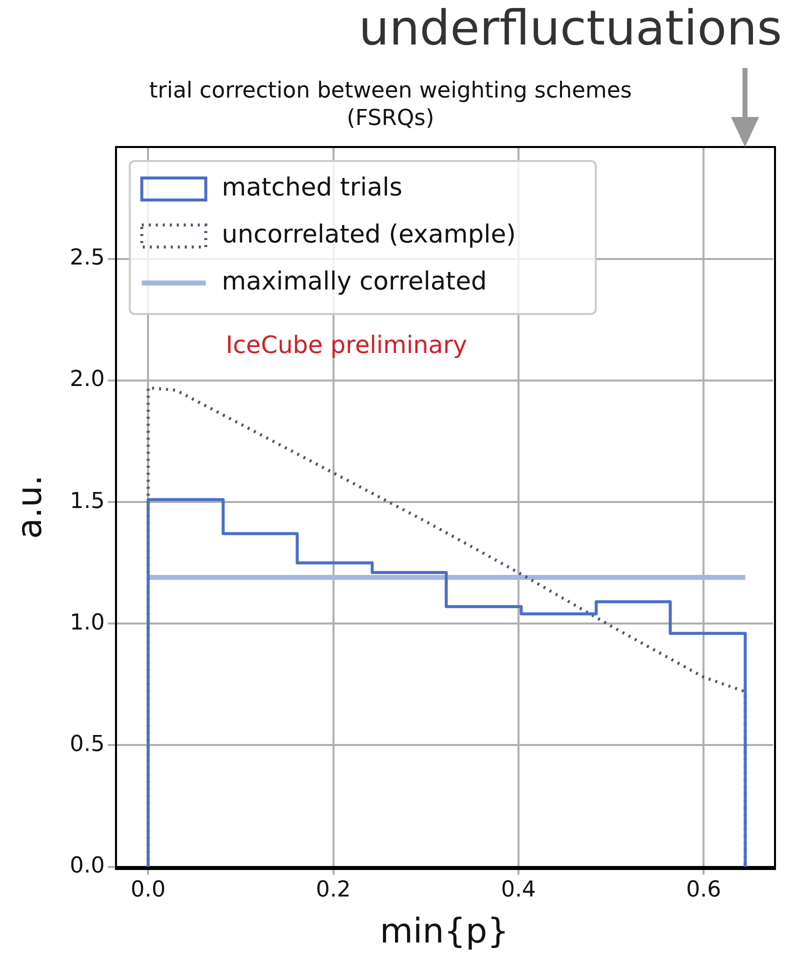 This screenshot has width=800, height=966. I want to click on y-axis-title: a.u., so click(30, 506).